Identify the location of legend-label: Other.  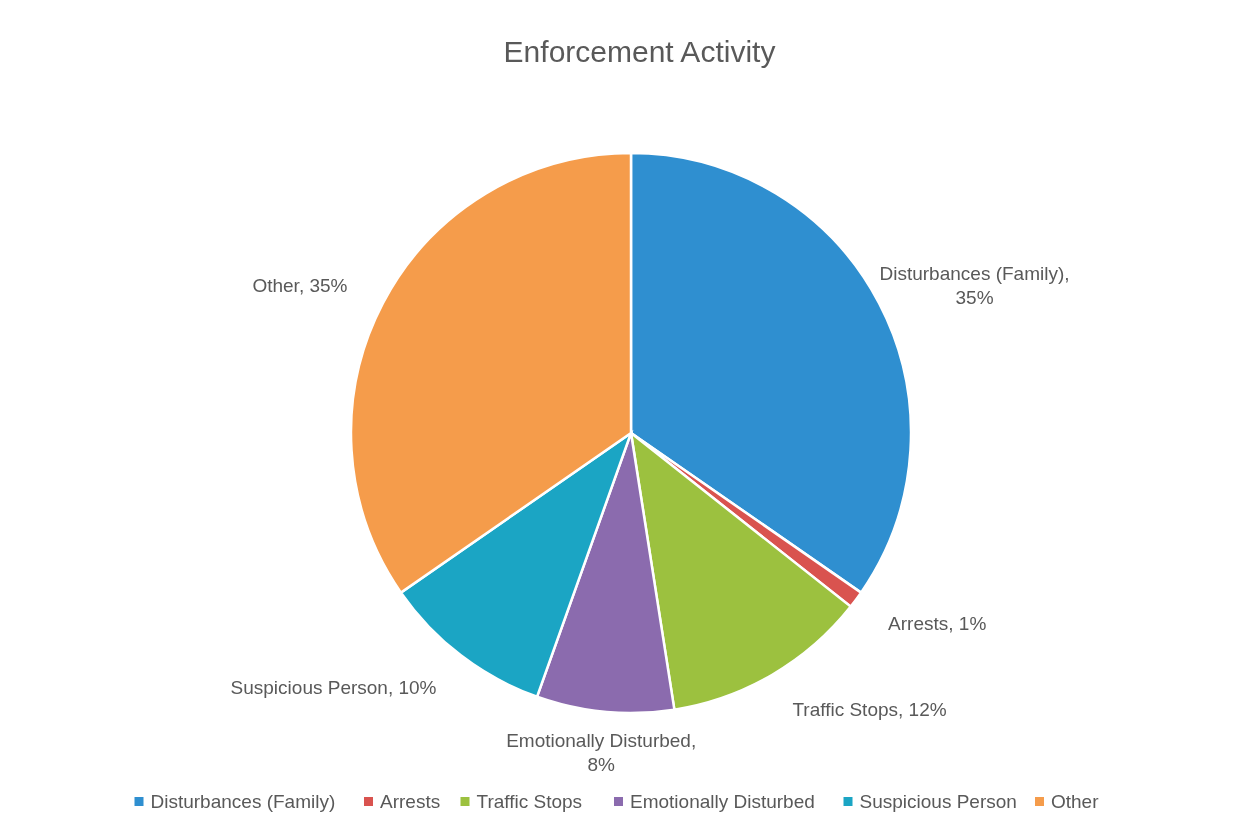
(1075, 801).